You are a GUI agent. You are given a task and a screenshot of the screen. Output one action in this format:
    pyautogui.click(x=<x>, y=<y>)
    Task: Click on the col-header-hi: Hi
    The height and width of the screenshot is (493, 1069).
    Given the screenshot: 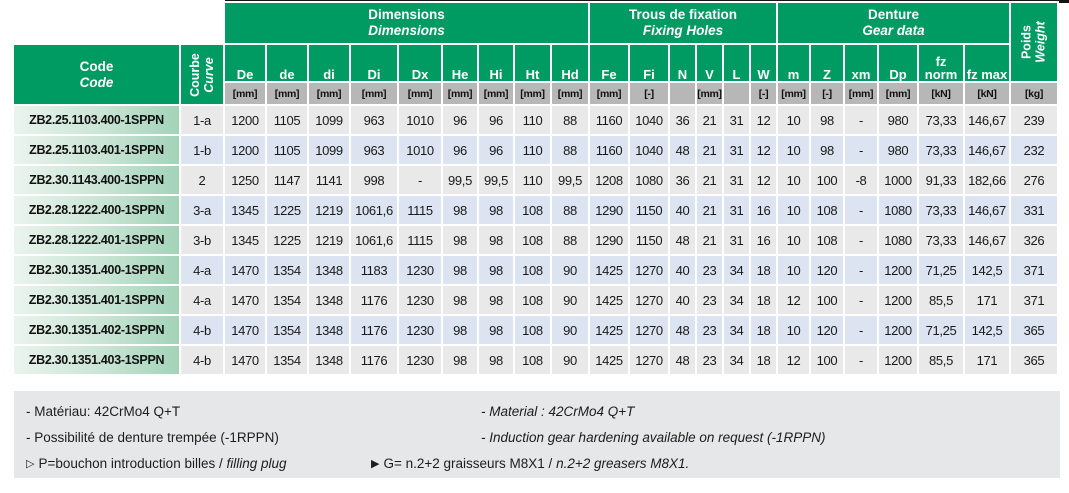 What is the action you would take?
    pyautogui.click(x=496, y=63)
    